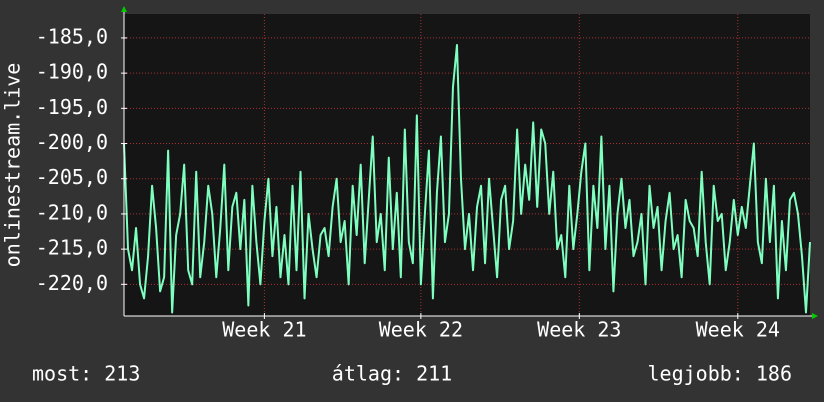 Image resolution: width=824 pixels, height=402 pixels. Describe the element at coordinates (72, 72) in the screenshot. I see `y-tick-label: -190,0` at that location.